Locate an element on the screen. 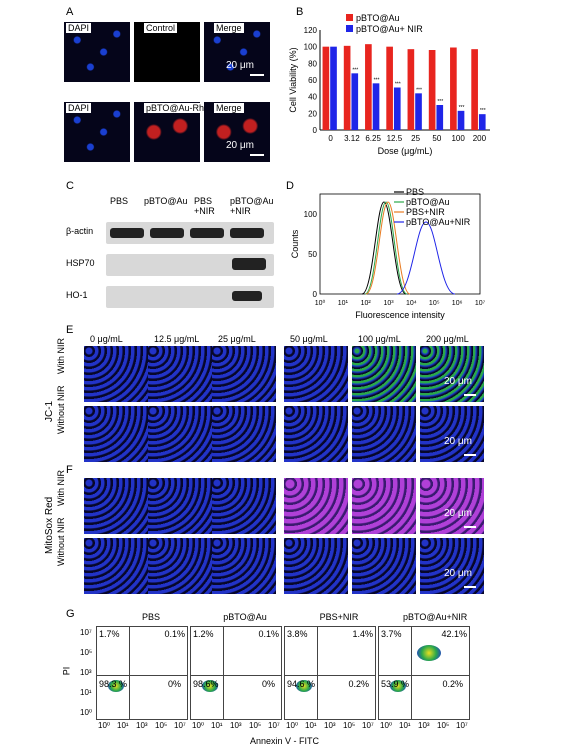 The width and height of the screenshot is (588, 755). flow-x-tick-0-2: 10³ is located at coordinates (142, 725).